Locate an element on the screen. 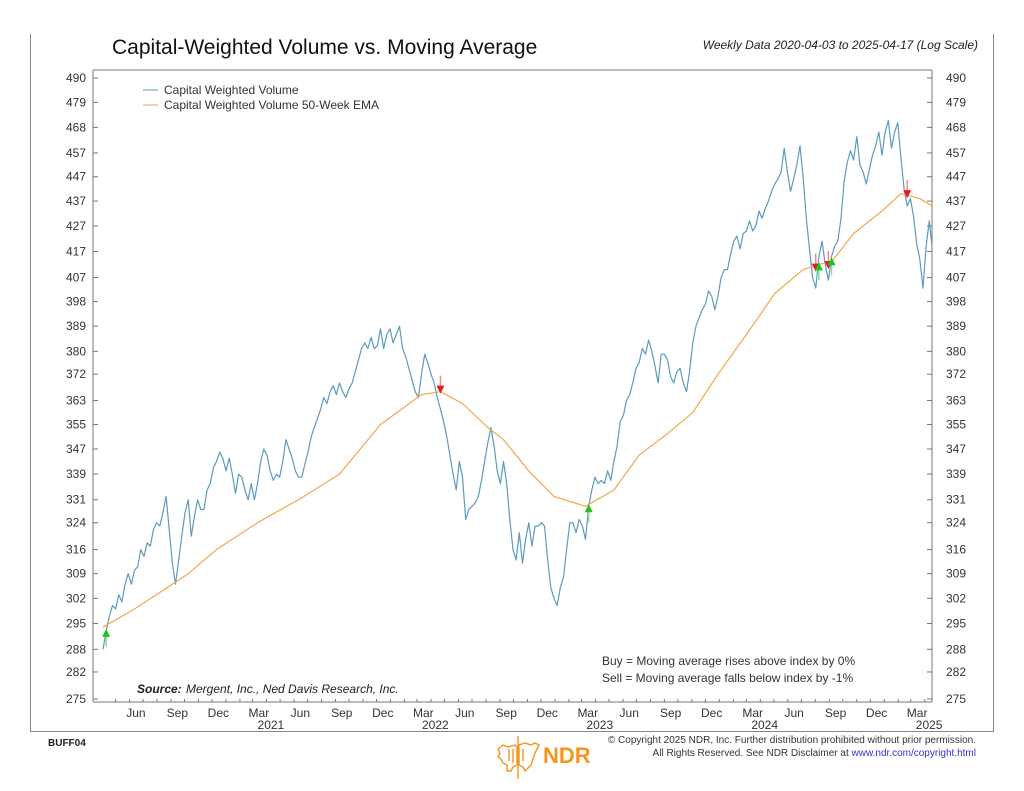  y-tick-label-left: 380 is located at coordinates (76, 351).